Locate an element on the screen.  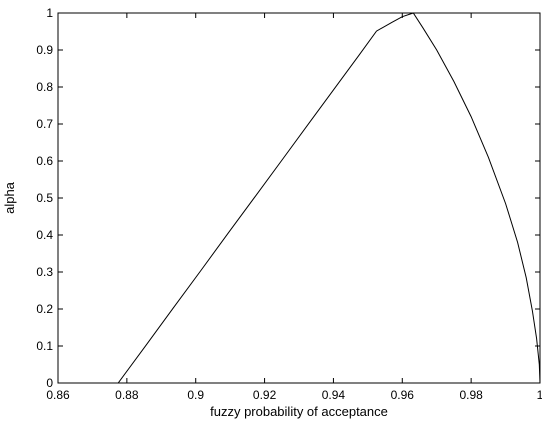
x-tick-label: 0.9 is located at coordinates (195, 395).